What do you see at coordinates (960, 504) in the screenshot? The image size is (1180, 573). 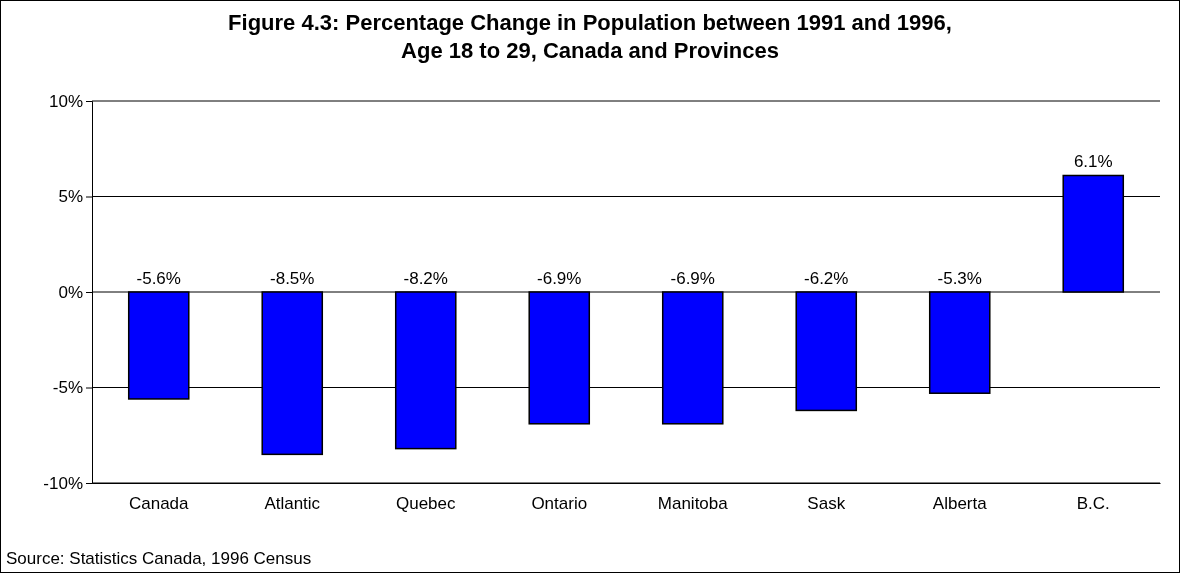 I see `x-tick-label: Alberta` at bounding box center [960, 504].